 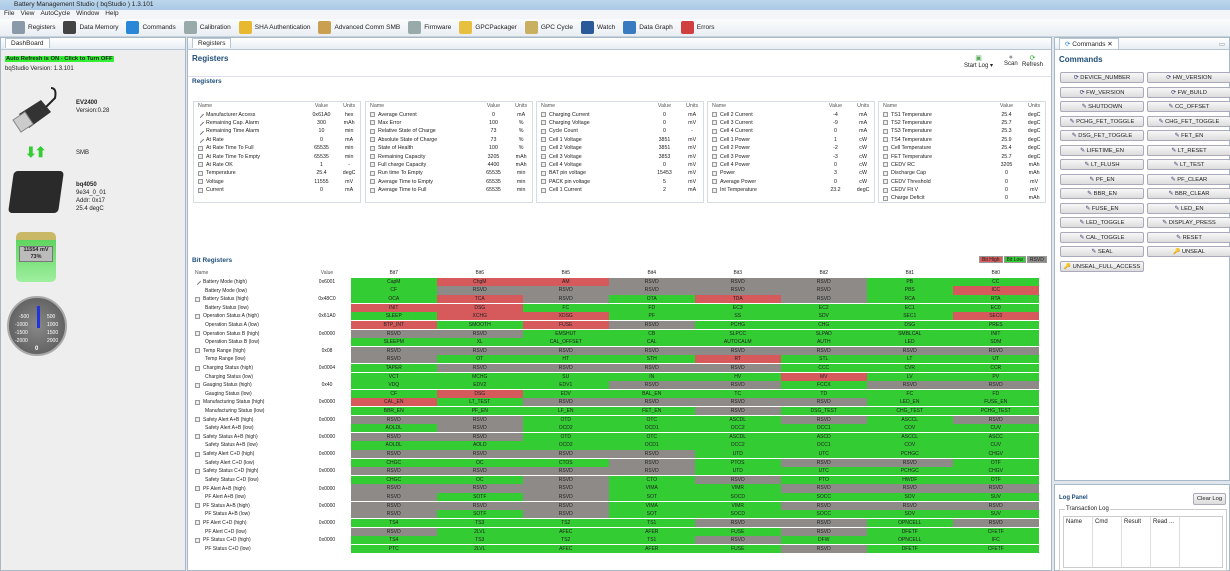 I want to click on toolbar-calibration-button: Calibration, so click(x=207, y=27).